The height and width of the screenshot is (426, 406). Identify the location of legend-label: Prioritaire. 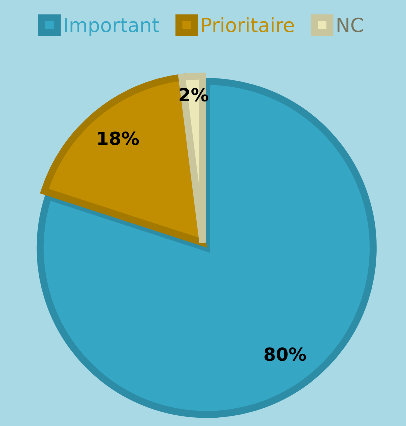
(248, 25).